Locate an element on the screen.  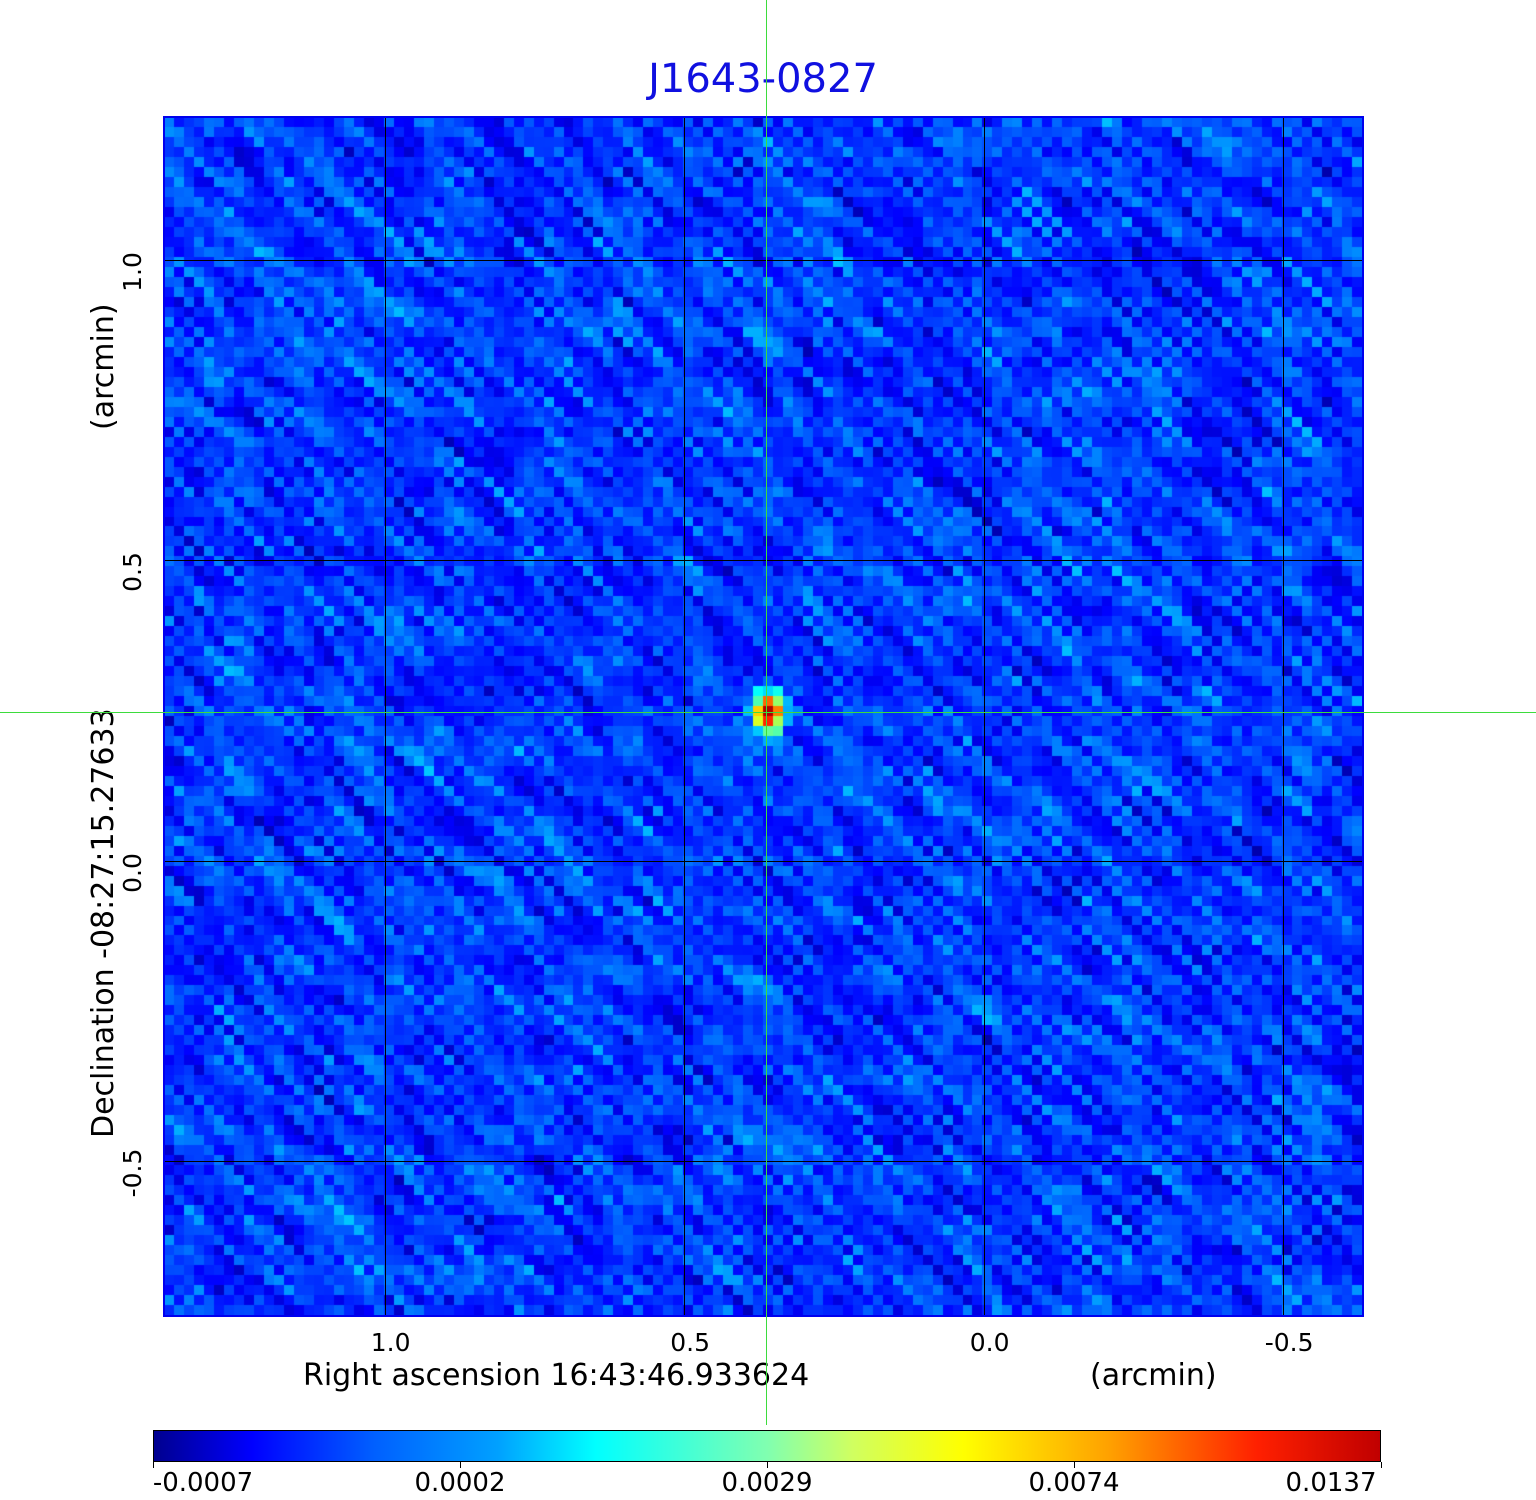
y-tick-label: 0.0 is located at coordinates (132, 872).